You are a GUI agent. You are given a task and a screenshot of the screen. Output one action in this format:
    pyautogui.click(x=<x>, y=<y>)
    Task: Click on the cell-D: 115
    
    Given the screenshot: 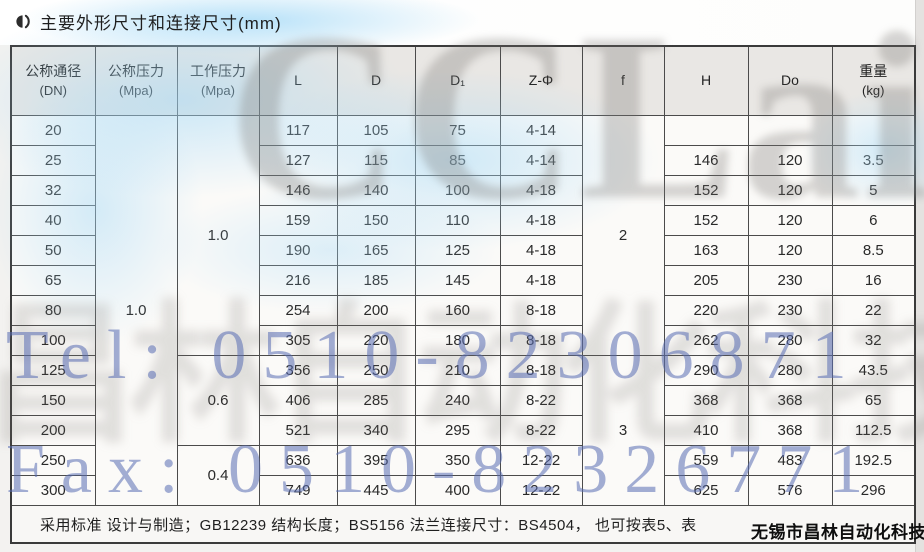 What is the action you would take?
    pyautogui.click(x=376, y=160)
    